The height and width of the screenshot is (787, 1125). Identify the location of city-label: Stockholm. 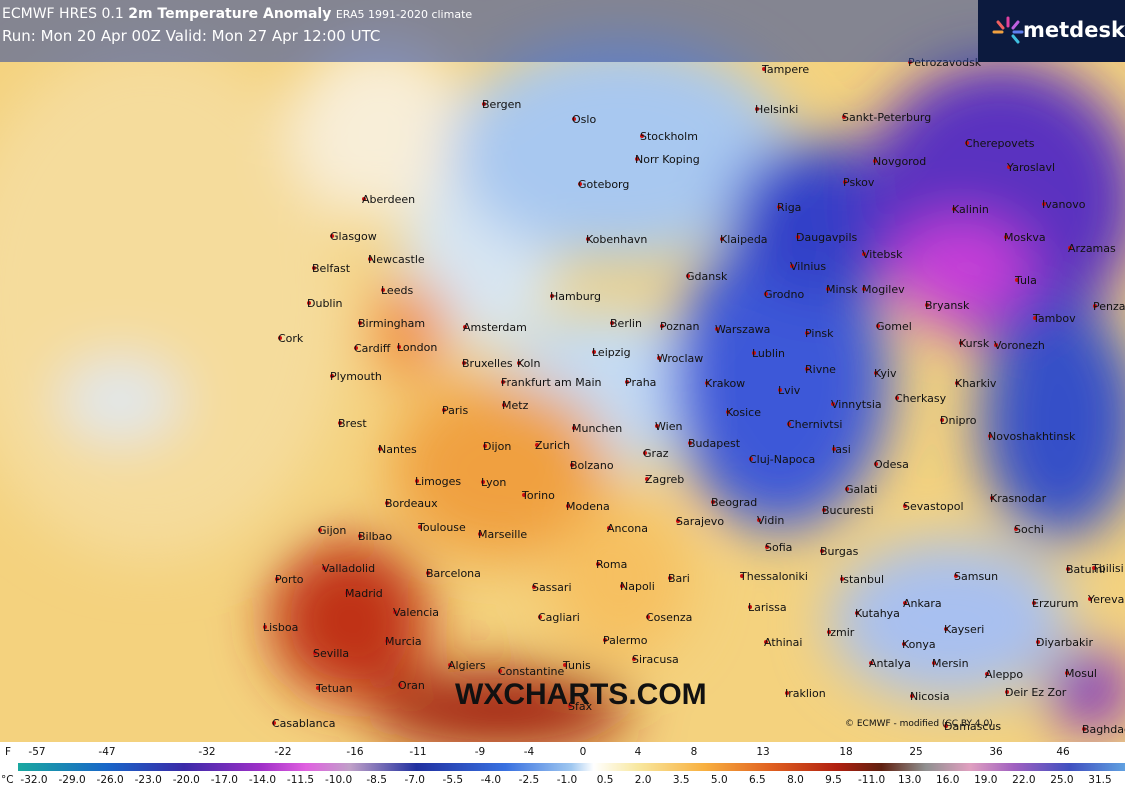
(669, 136).